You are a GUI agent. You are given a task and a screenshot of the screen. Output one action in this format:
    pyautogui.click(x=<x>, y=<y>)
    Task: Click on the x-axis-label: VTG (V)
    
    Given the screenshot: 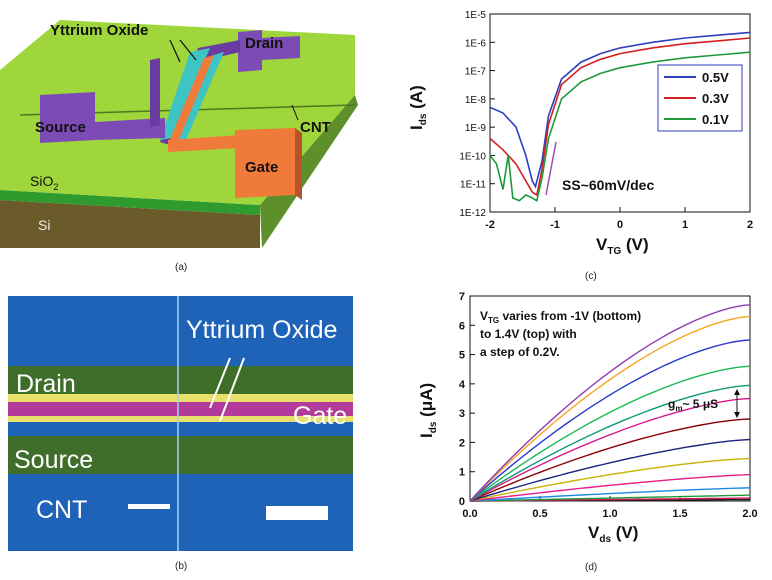 What is the action you would take?
    pyautogui.click(x=622, y=246)
    